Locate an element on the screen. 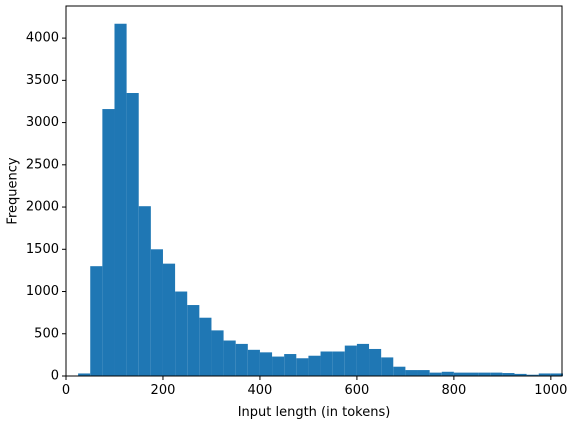 This screenshot has width=572, height=427. y-tick-label: 0 is located at coordinates (55, 376).